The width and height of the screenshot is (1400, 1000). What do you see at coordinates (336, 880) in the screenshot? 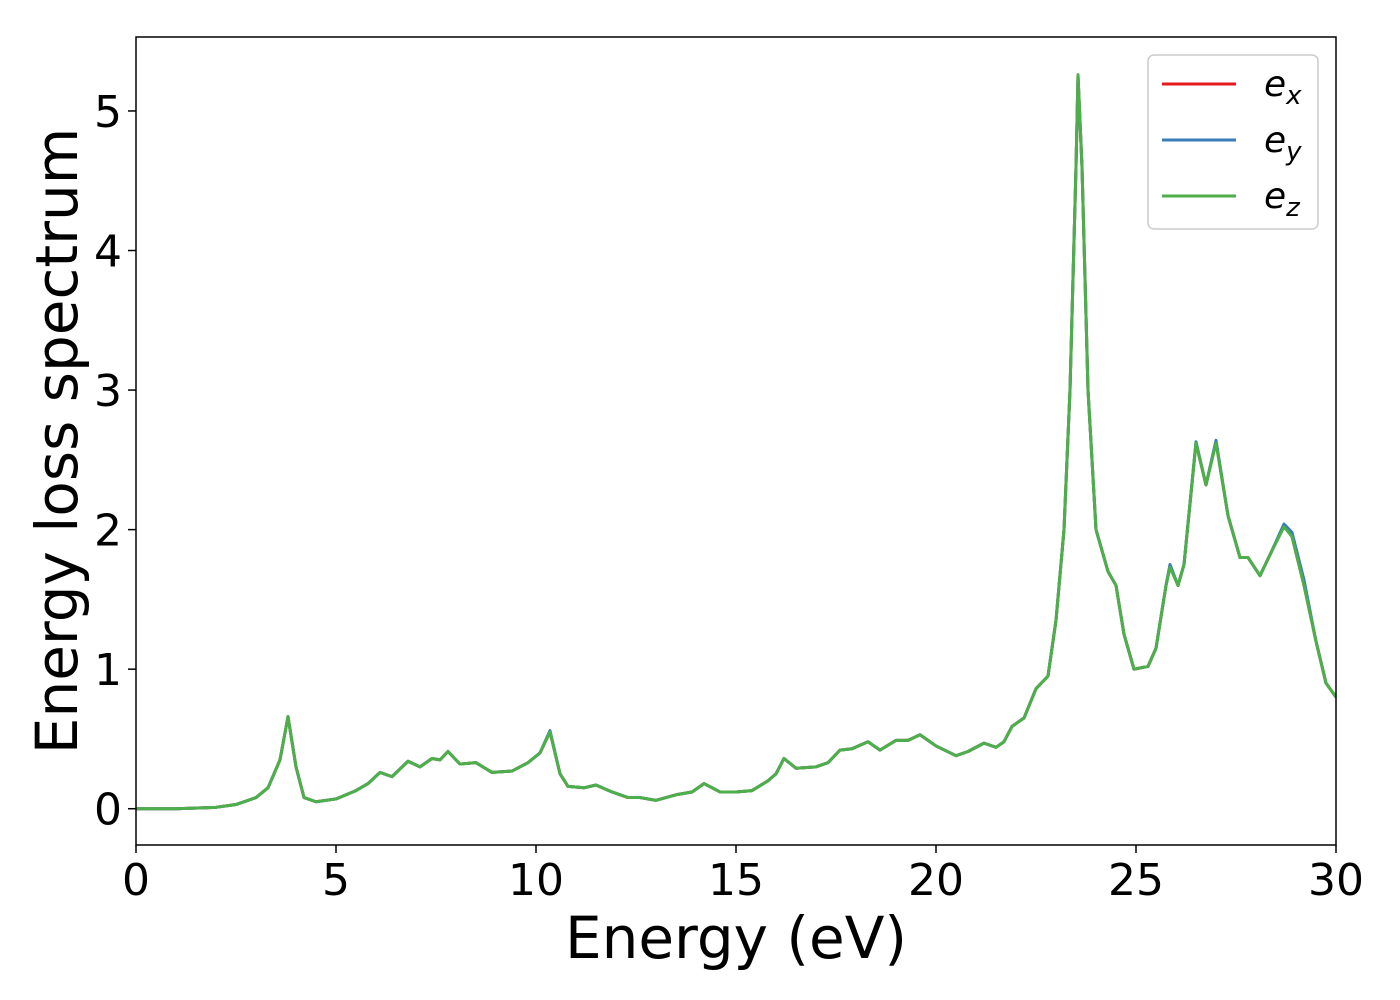
I see `x-tick-label: 5` at bounding box center [336, 880].